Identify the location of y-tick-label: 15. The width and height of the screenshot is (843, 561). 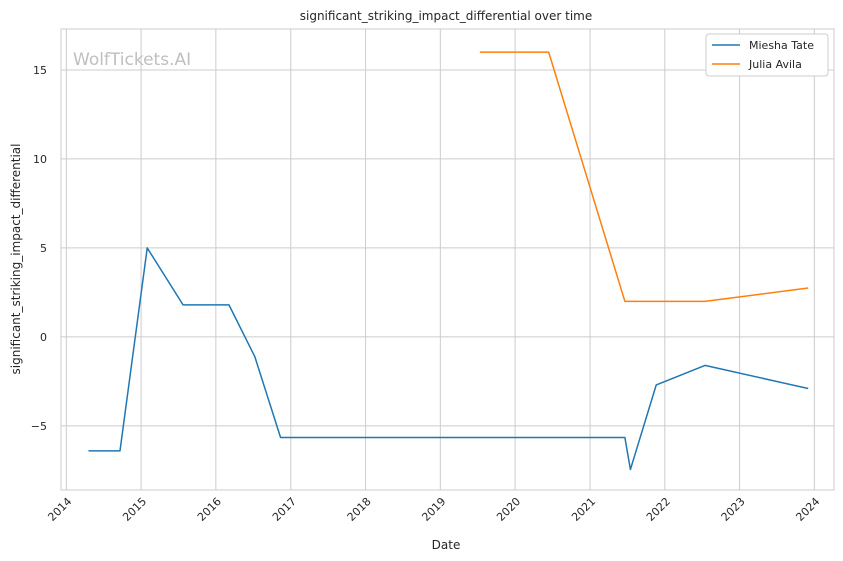
(40, 70).